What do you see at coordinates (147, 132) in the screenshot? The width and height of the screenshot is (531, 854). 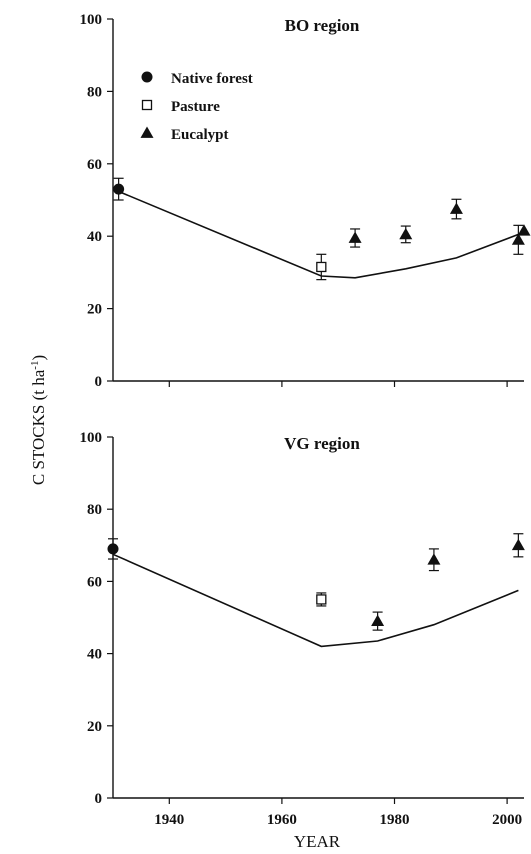 I see `legend-marker-eucalypt` at bounding box center [147, 132].